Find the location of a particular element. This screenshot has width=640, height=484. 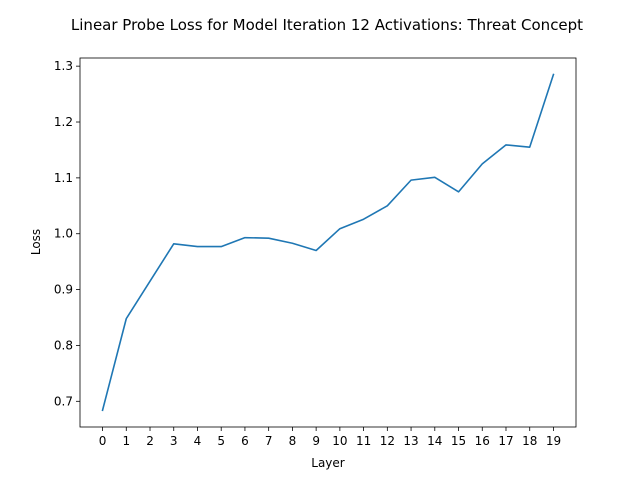

x-tick-label: 14 is located at coordinates (434, 441).